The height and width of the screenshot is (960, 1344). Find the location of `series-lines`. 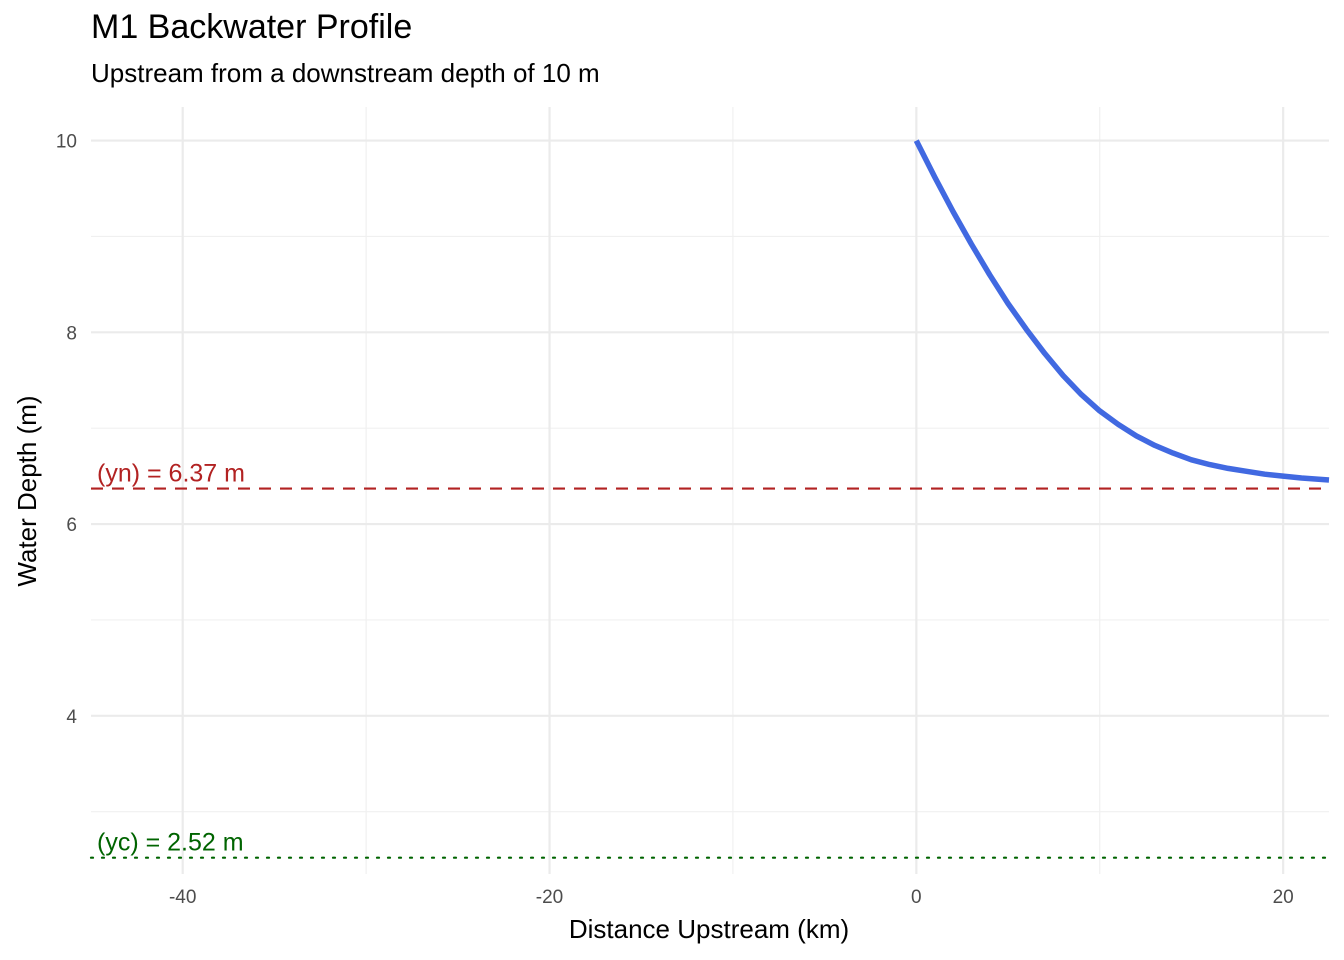

series-lines is located at coordinates (1121, 311).